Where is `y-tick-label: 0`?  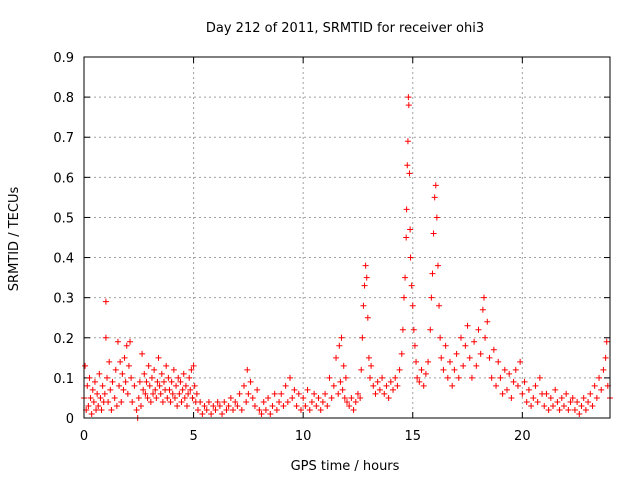 y-tick-label: 0 is located at coordinates (70, 419).